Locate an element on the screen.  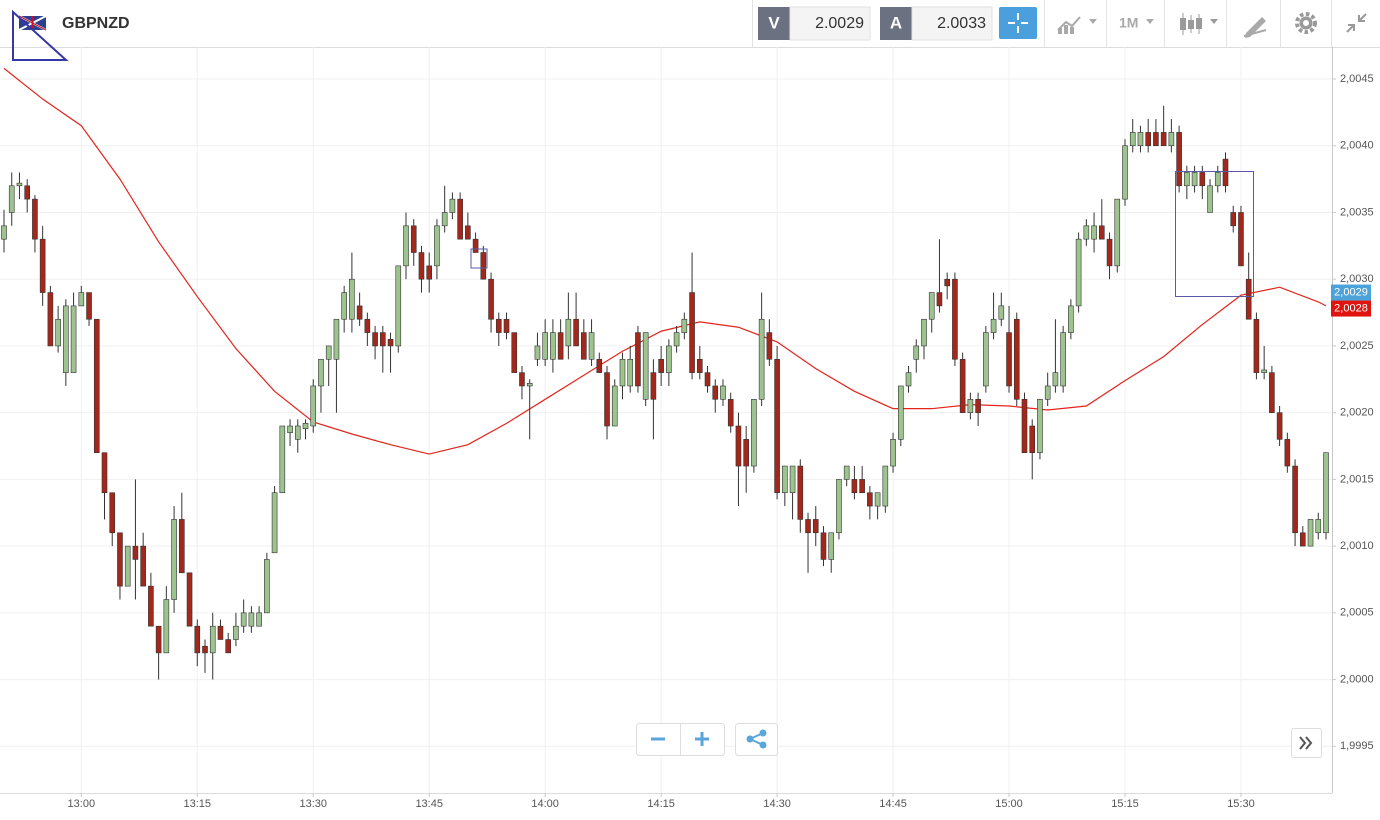
timeframe: 1M is located at coordinates (1128, 23).